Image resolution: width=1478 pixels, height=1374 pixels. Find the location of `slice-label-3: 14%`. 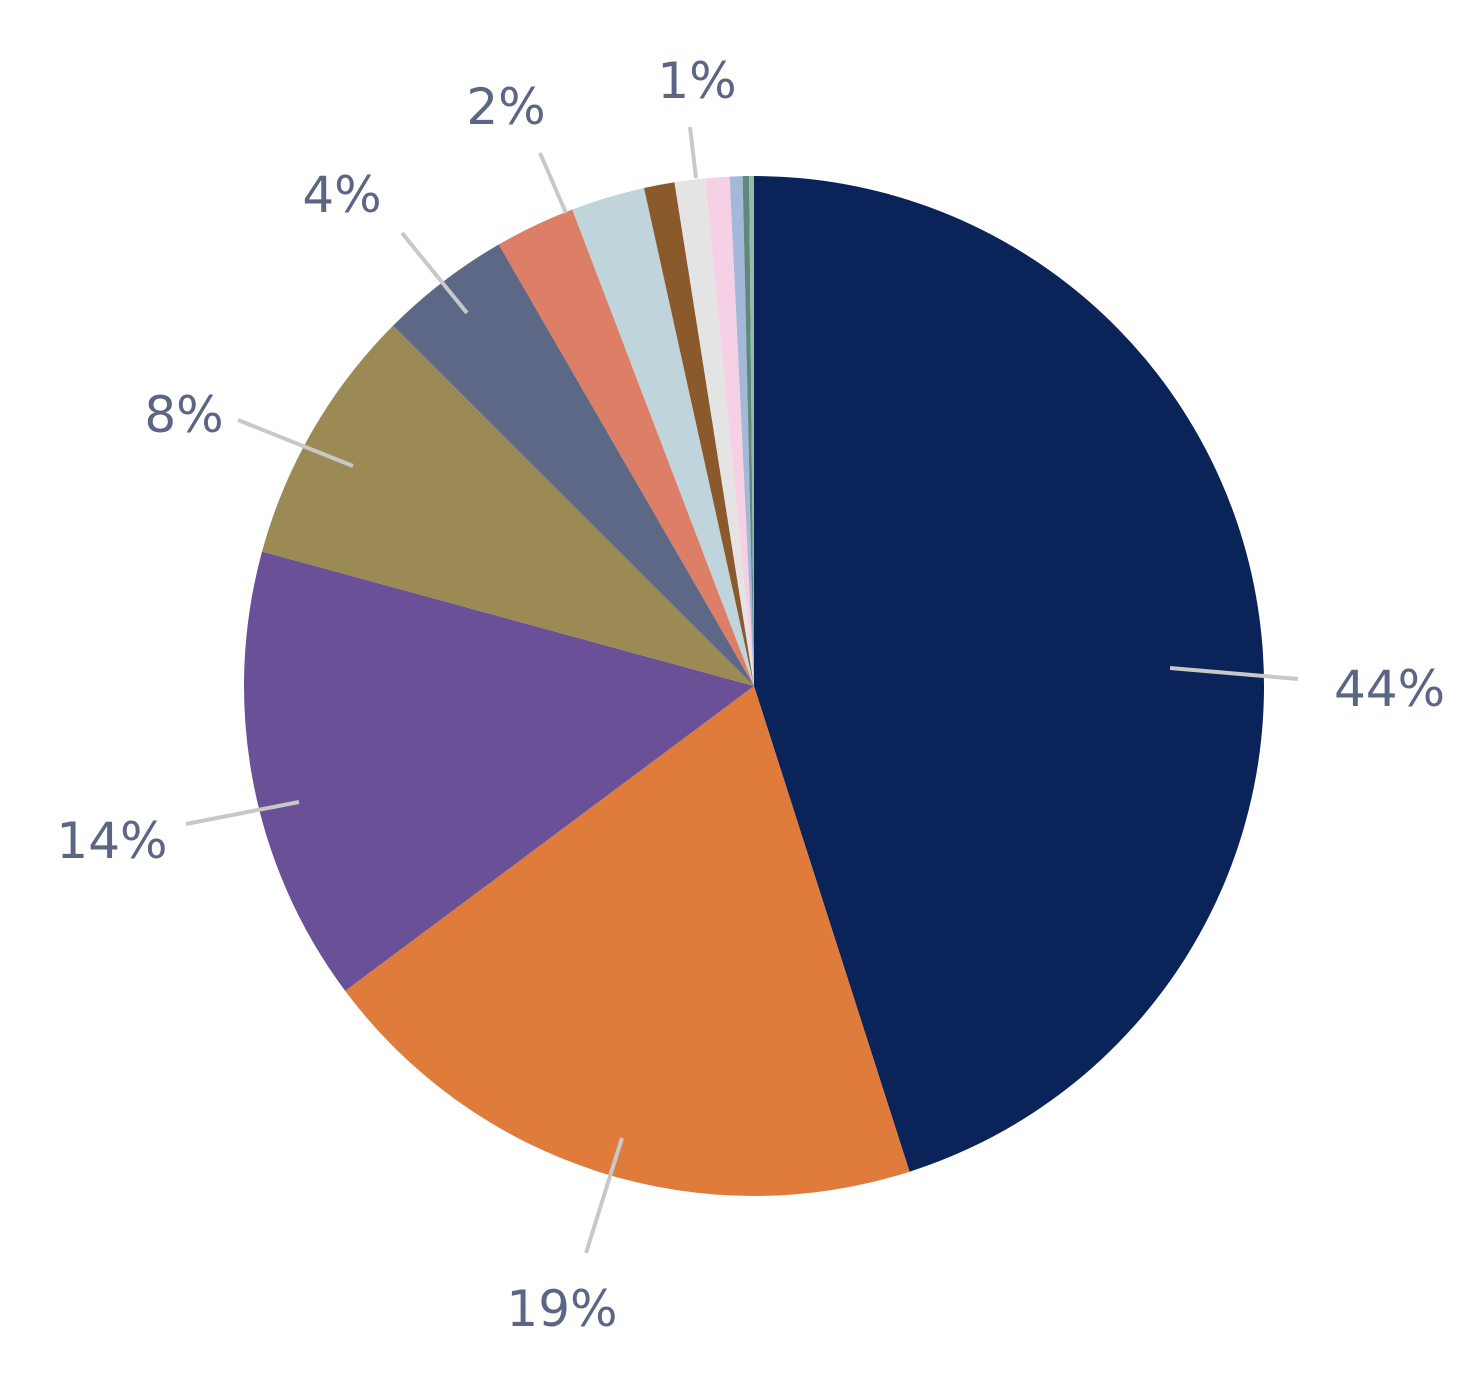

slice-label-3: 14% is located at coordinates (111, 841).